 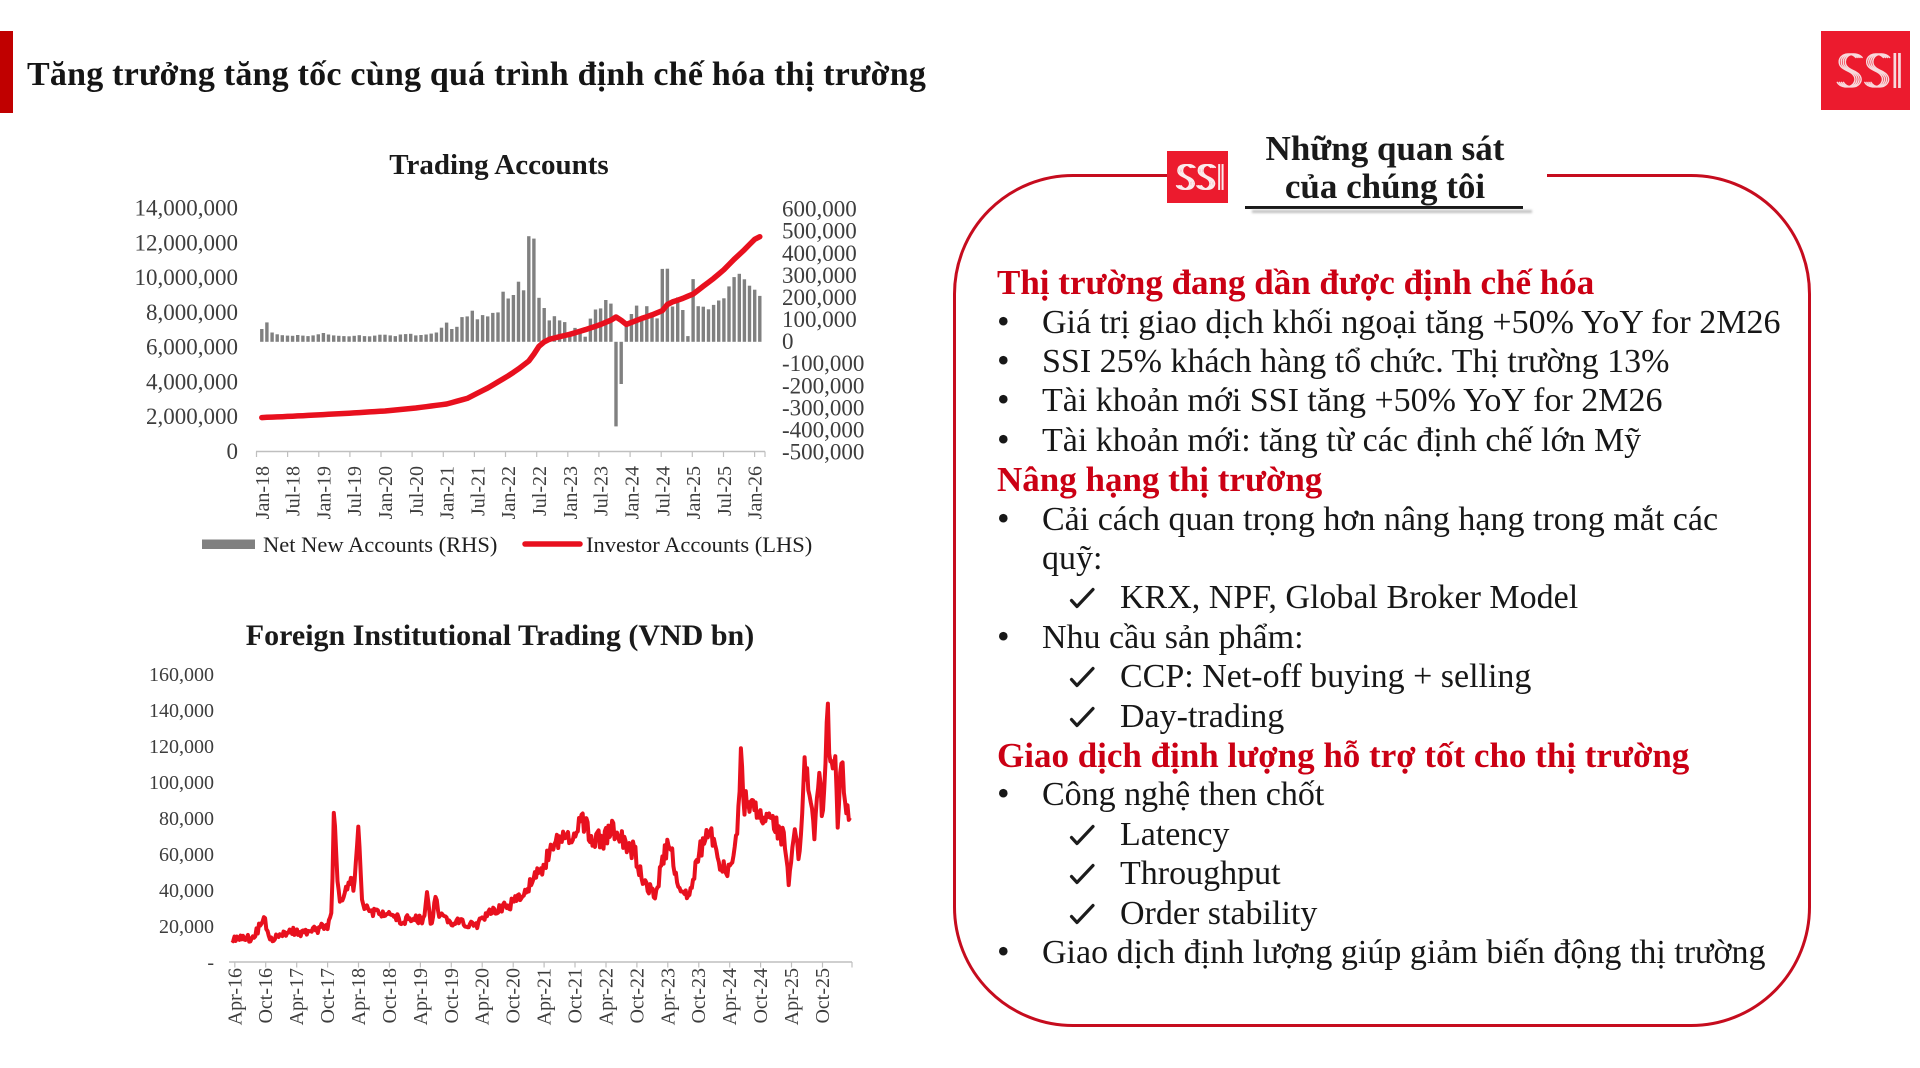 What do you see at coordinates (421, 996) in the screenshot?
I see `svg-text: Apr-19` at bounding box center [421, 996].